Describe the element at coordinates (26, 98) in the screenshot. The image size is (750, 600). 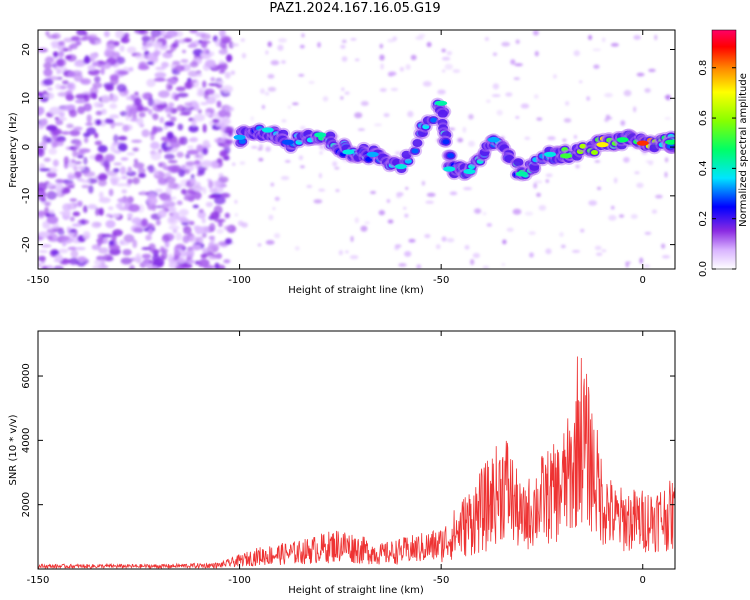
I see `y-tick-label: 10` at that location.